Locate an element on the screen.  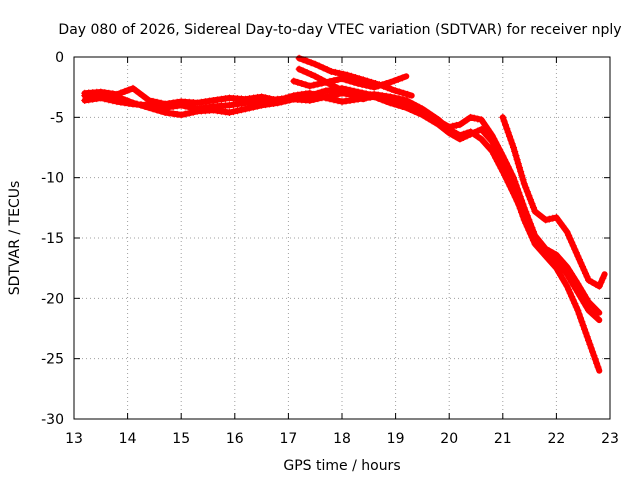
x-tick-label: 15 is located at coordinates (181, 439).